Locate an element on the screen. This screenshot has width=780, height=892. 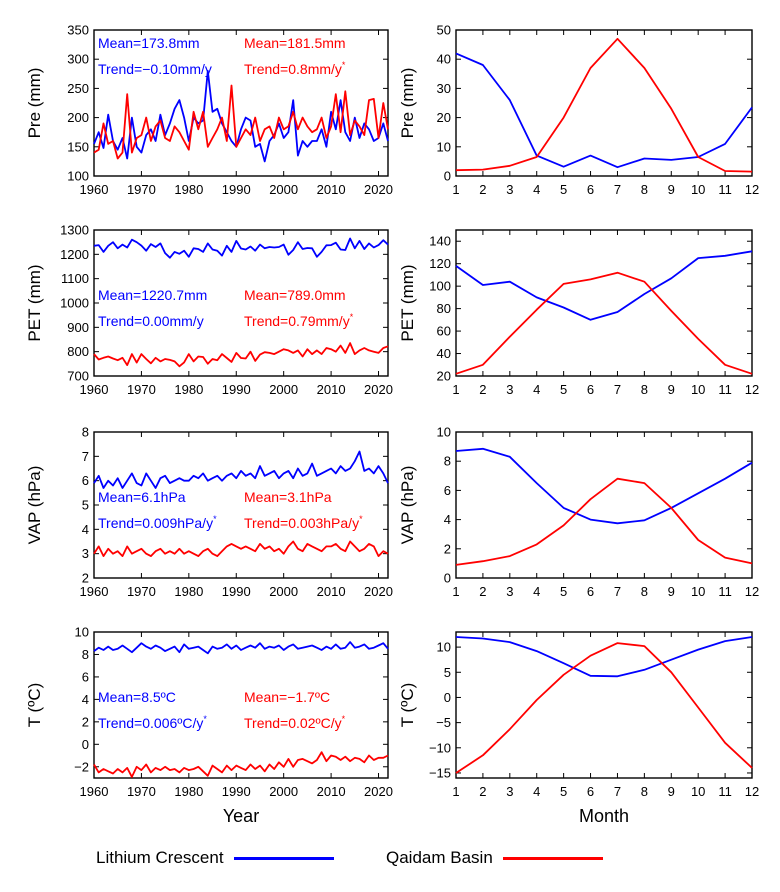
y-tick-label: 60 is located at coordinates (444, 331).